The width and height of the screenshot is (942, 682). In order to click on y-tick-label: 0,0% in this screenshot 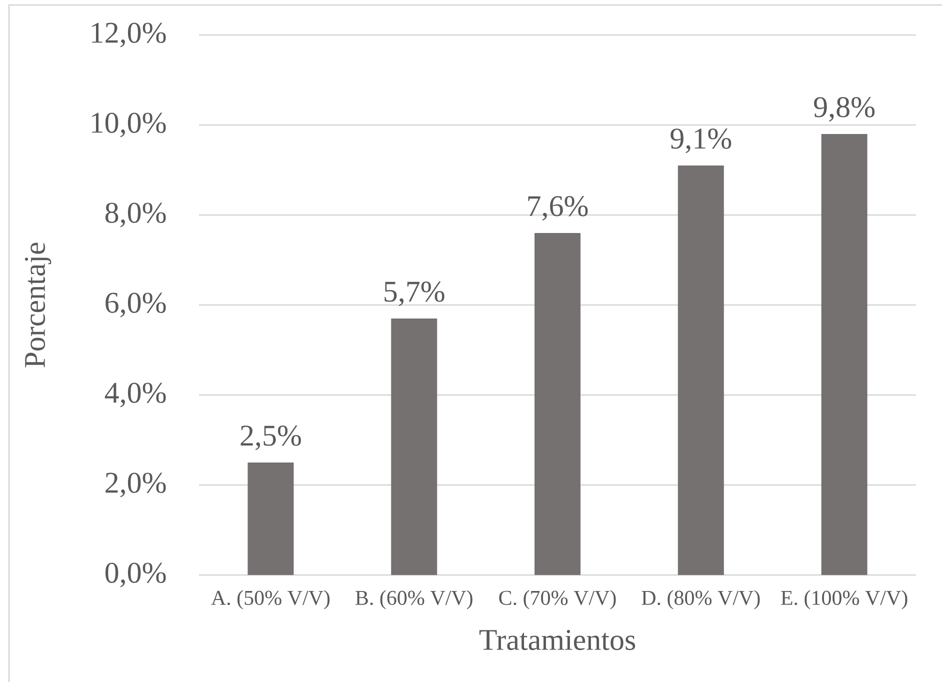, I will do `click(135, 575)`.